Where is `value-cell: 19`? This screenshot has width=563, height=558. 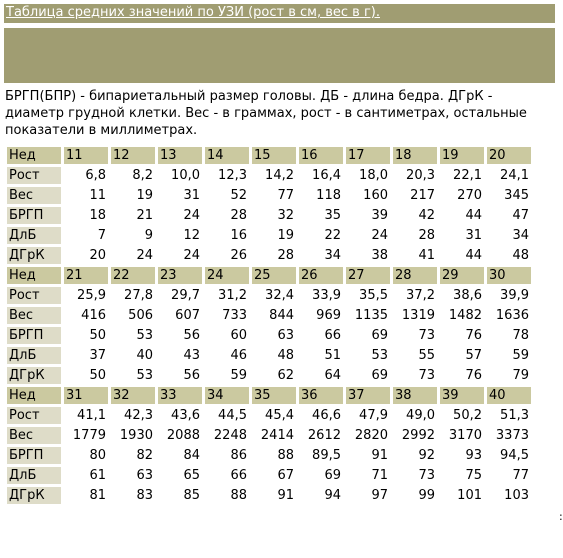 value-cell: 19 is located at coordinates (133, 195).